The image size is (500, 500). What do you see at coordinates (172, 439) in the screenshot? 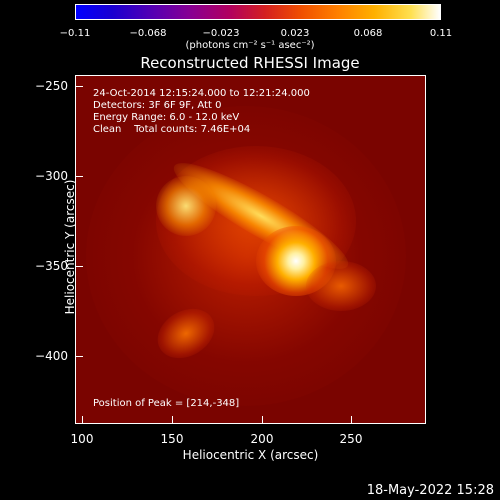
I see `x-tick-label: 150` at bounding box center [172, 439].